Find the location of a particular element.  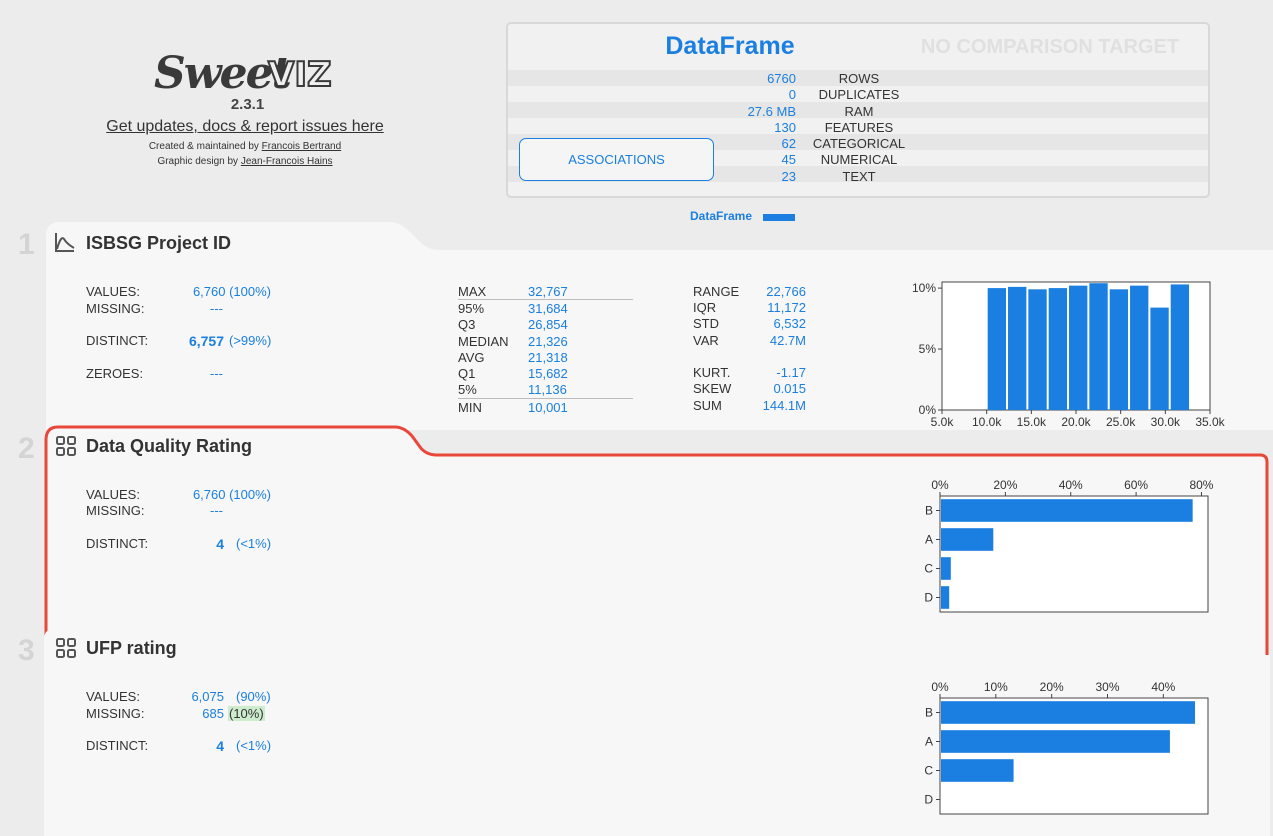

feature-title: UFP rating is located at coordinates (131, 648).